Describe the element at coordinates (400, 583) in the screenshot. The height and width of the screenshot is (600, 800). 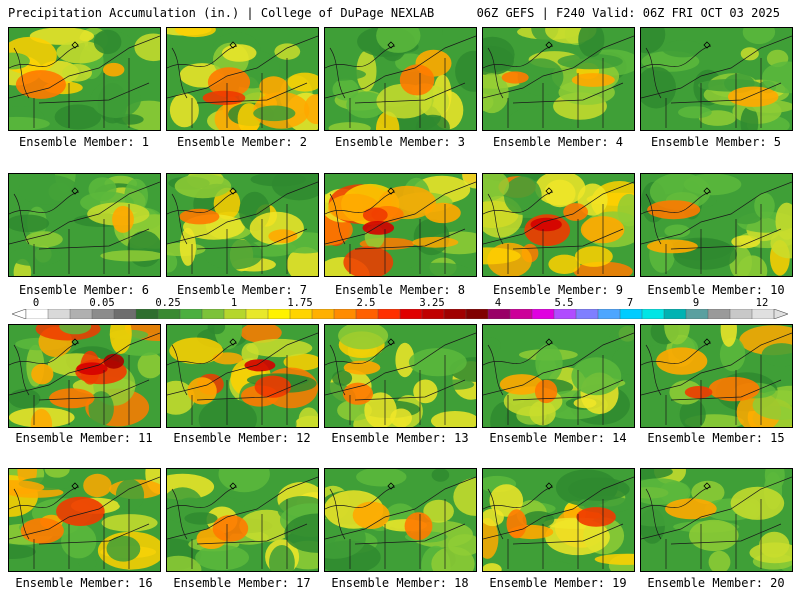
I see `ensemble-member-label: Ensemble Member: 18` at that location.